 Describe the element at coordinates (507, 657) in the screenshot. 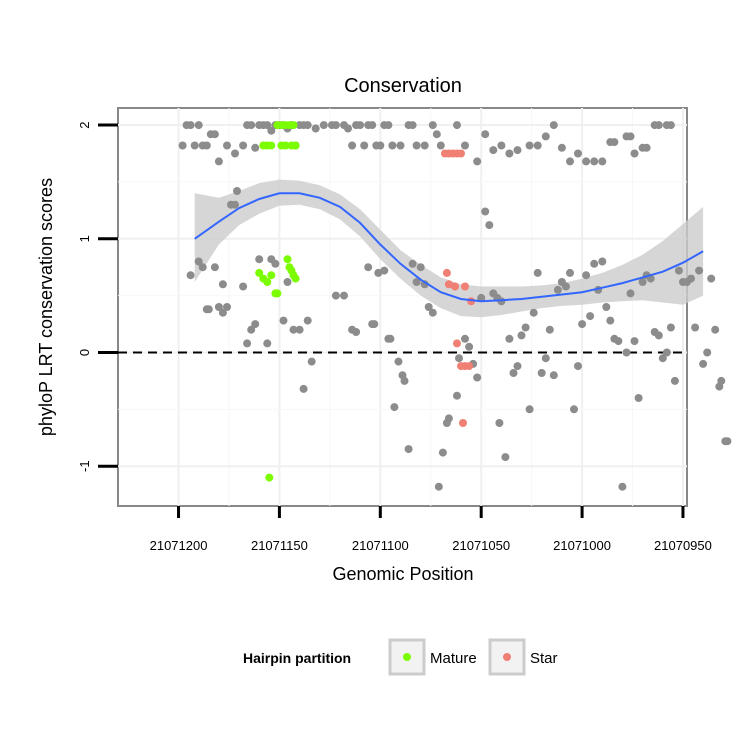

I see `legend-marker-star` at that location.